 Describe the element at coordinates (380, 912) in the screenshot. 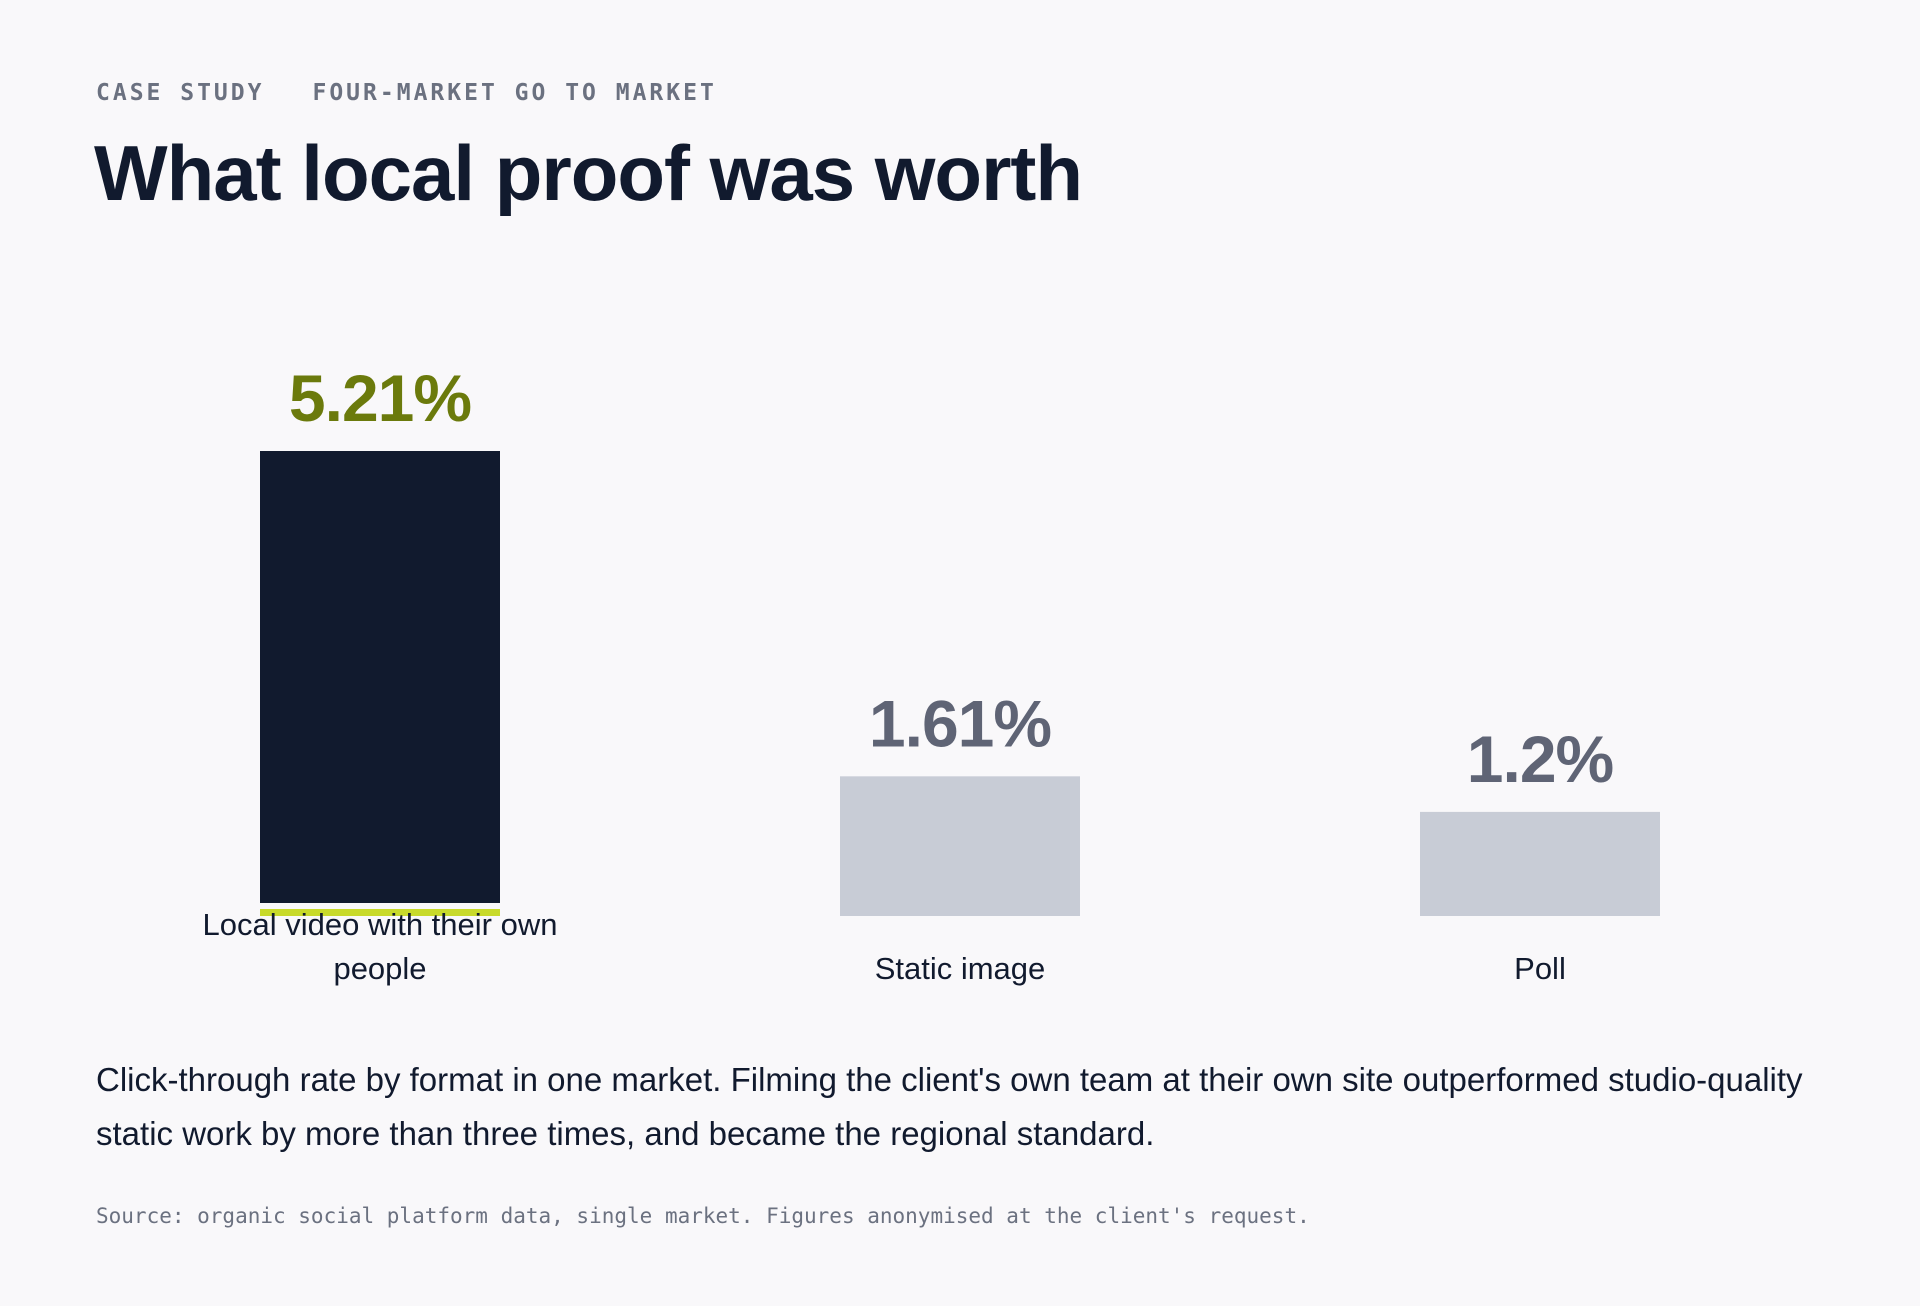

I see `bar-highlight-underline` at that location.